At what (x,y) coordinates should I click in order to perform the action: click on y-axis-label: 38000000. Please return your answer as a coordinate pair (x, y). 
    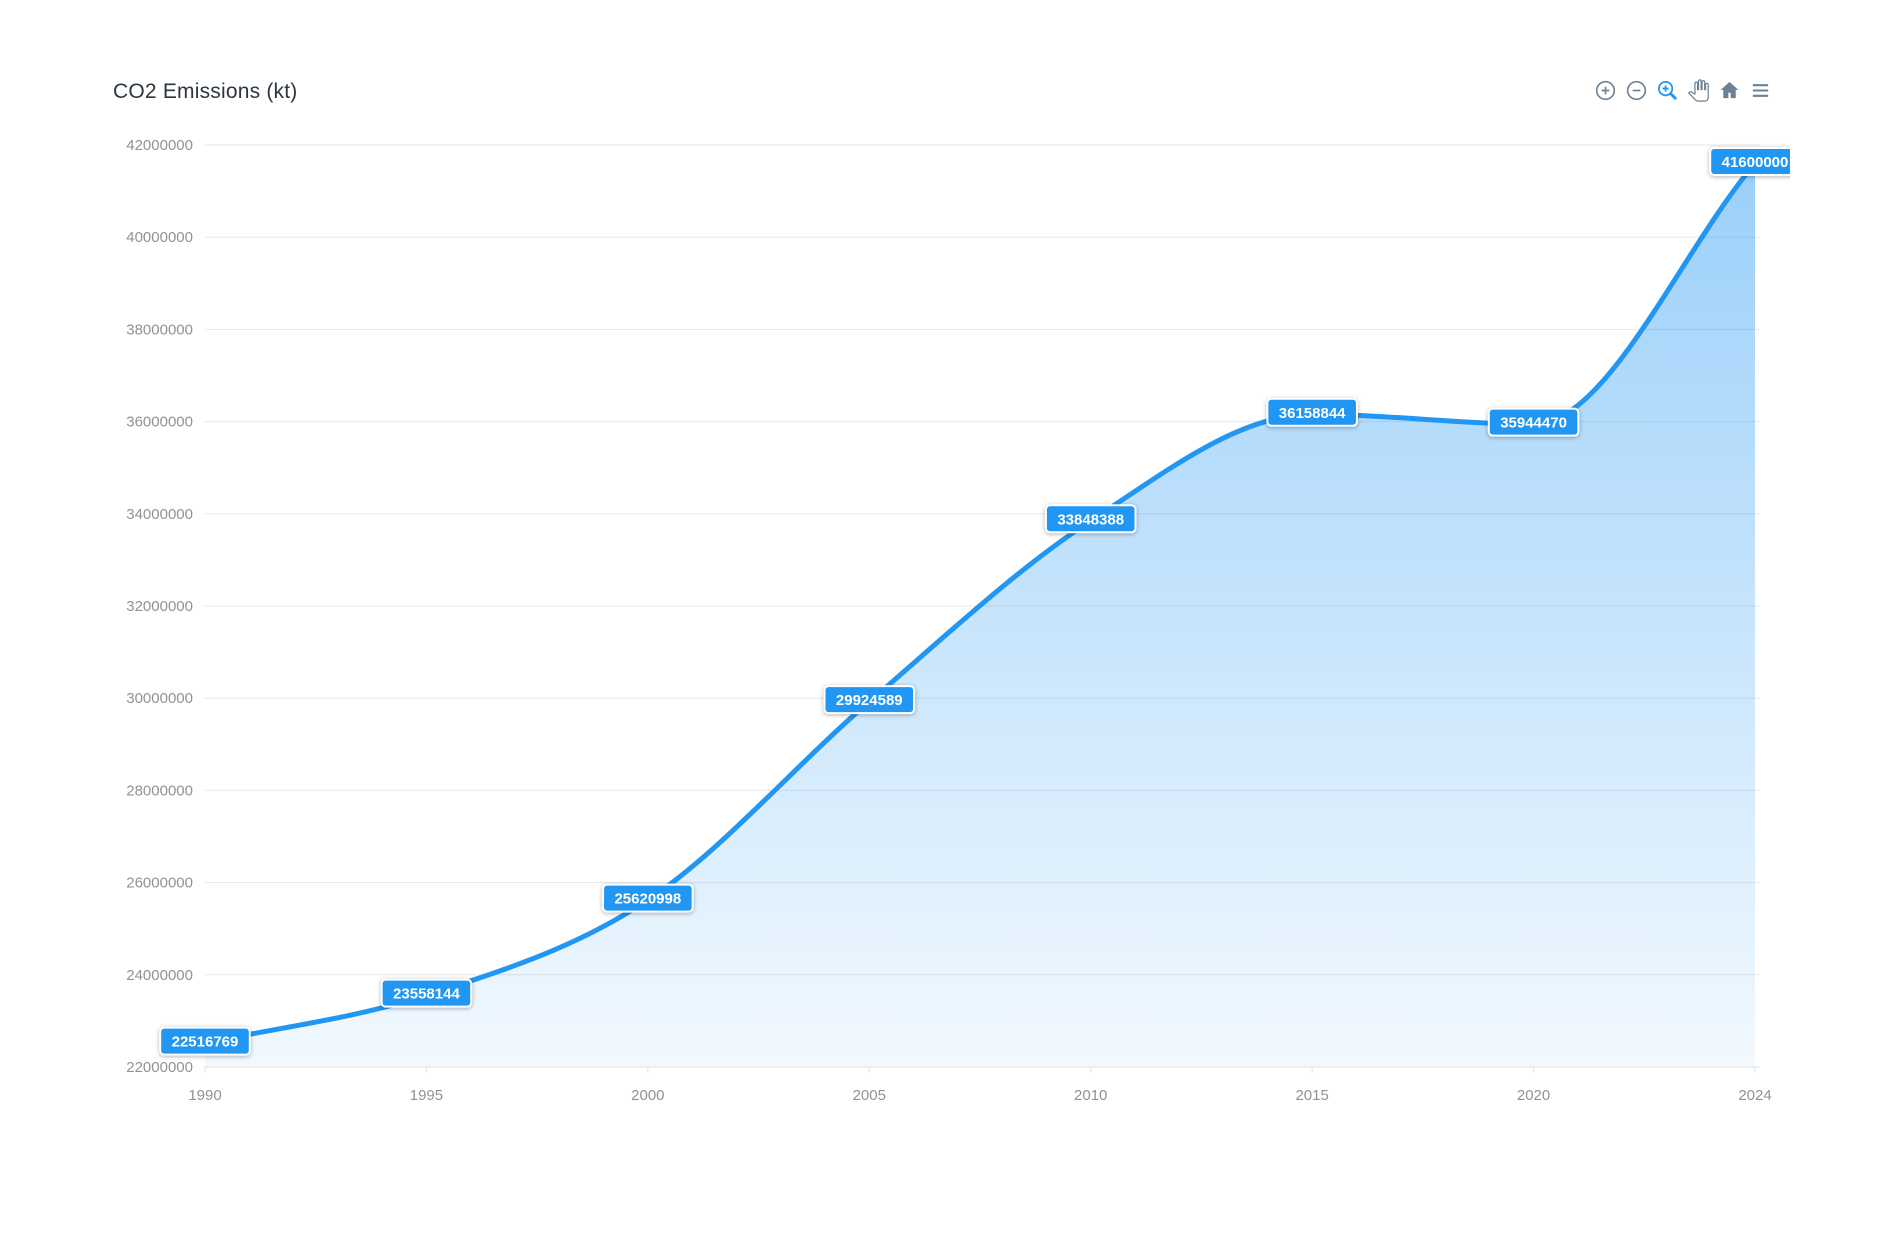
    Looking at the image, I should click on (159, 329).